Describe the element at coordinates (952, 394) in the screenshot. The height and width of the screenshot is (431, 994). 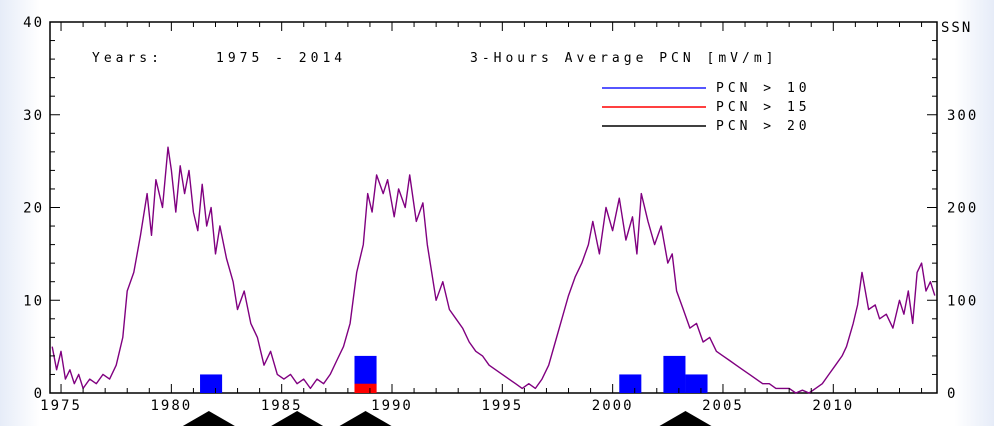
I see `y-right-tick-label: 0` at that location.